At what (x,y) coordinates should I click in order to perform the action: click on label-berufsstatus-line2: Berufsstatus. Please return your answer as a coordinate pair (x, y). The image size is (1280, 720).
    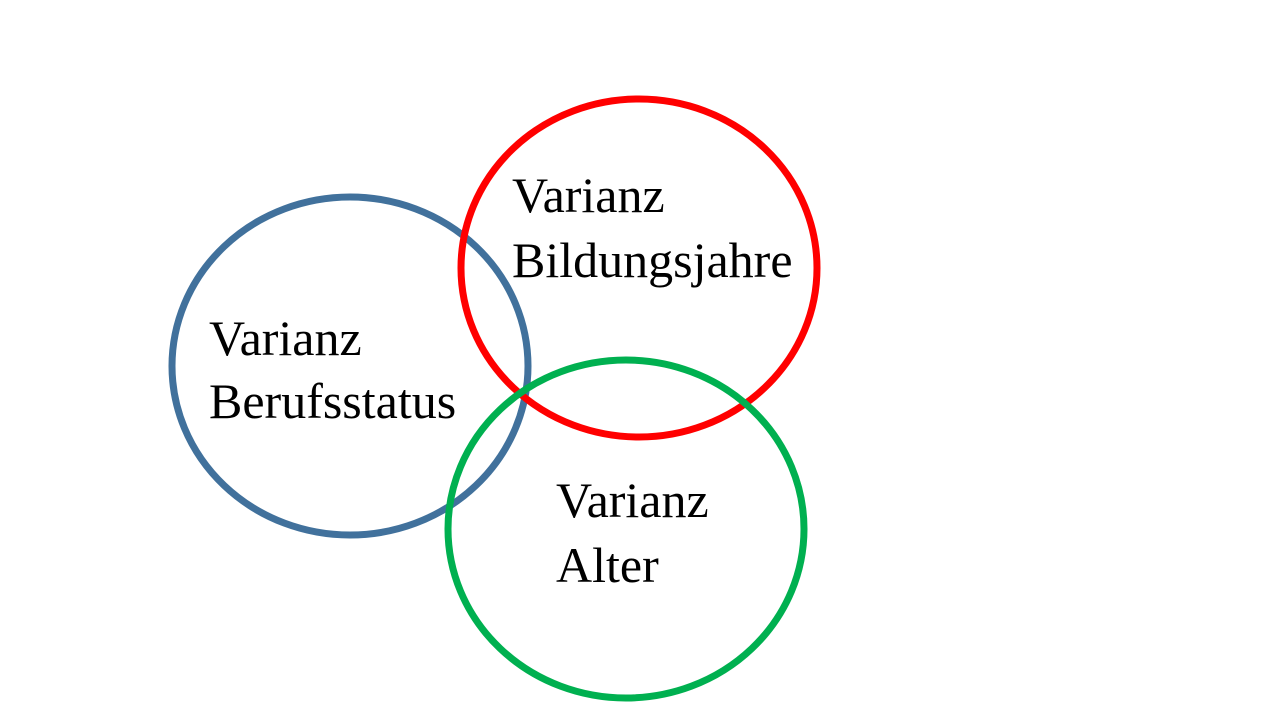
    Looking at the image, I should click on (332, 401).